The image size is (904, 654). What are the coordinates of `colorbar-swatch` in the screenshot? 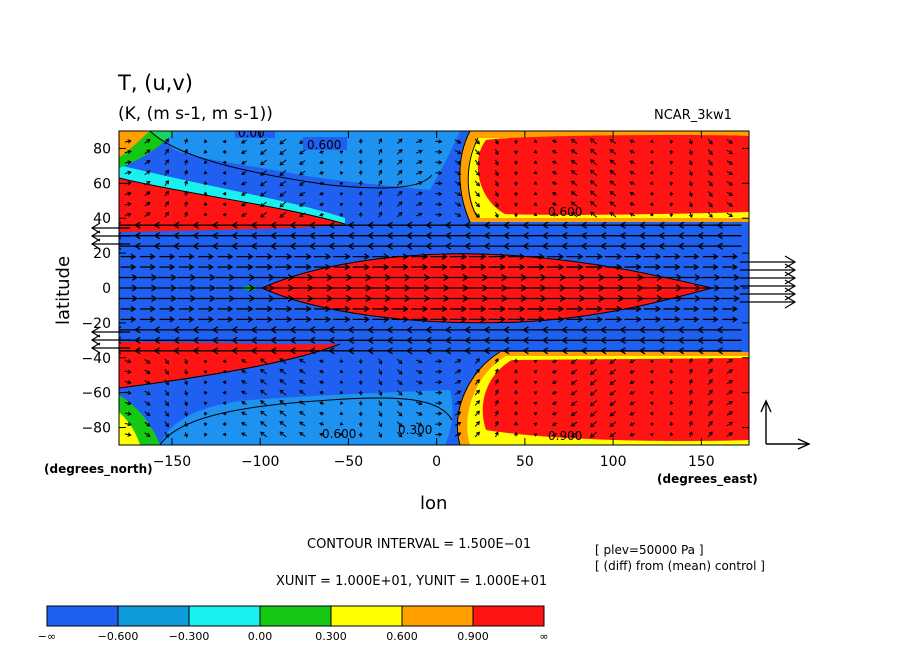 It's located at (508, 616).